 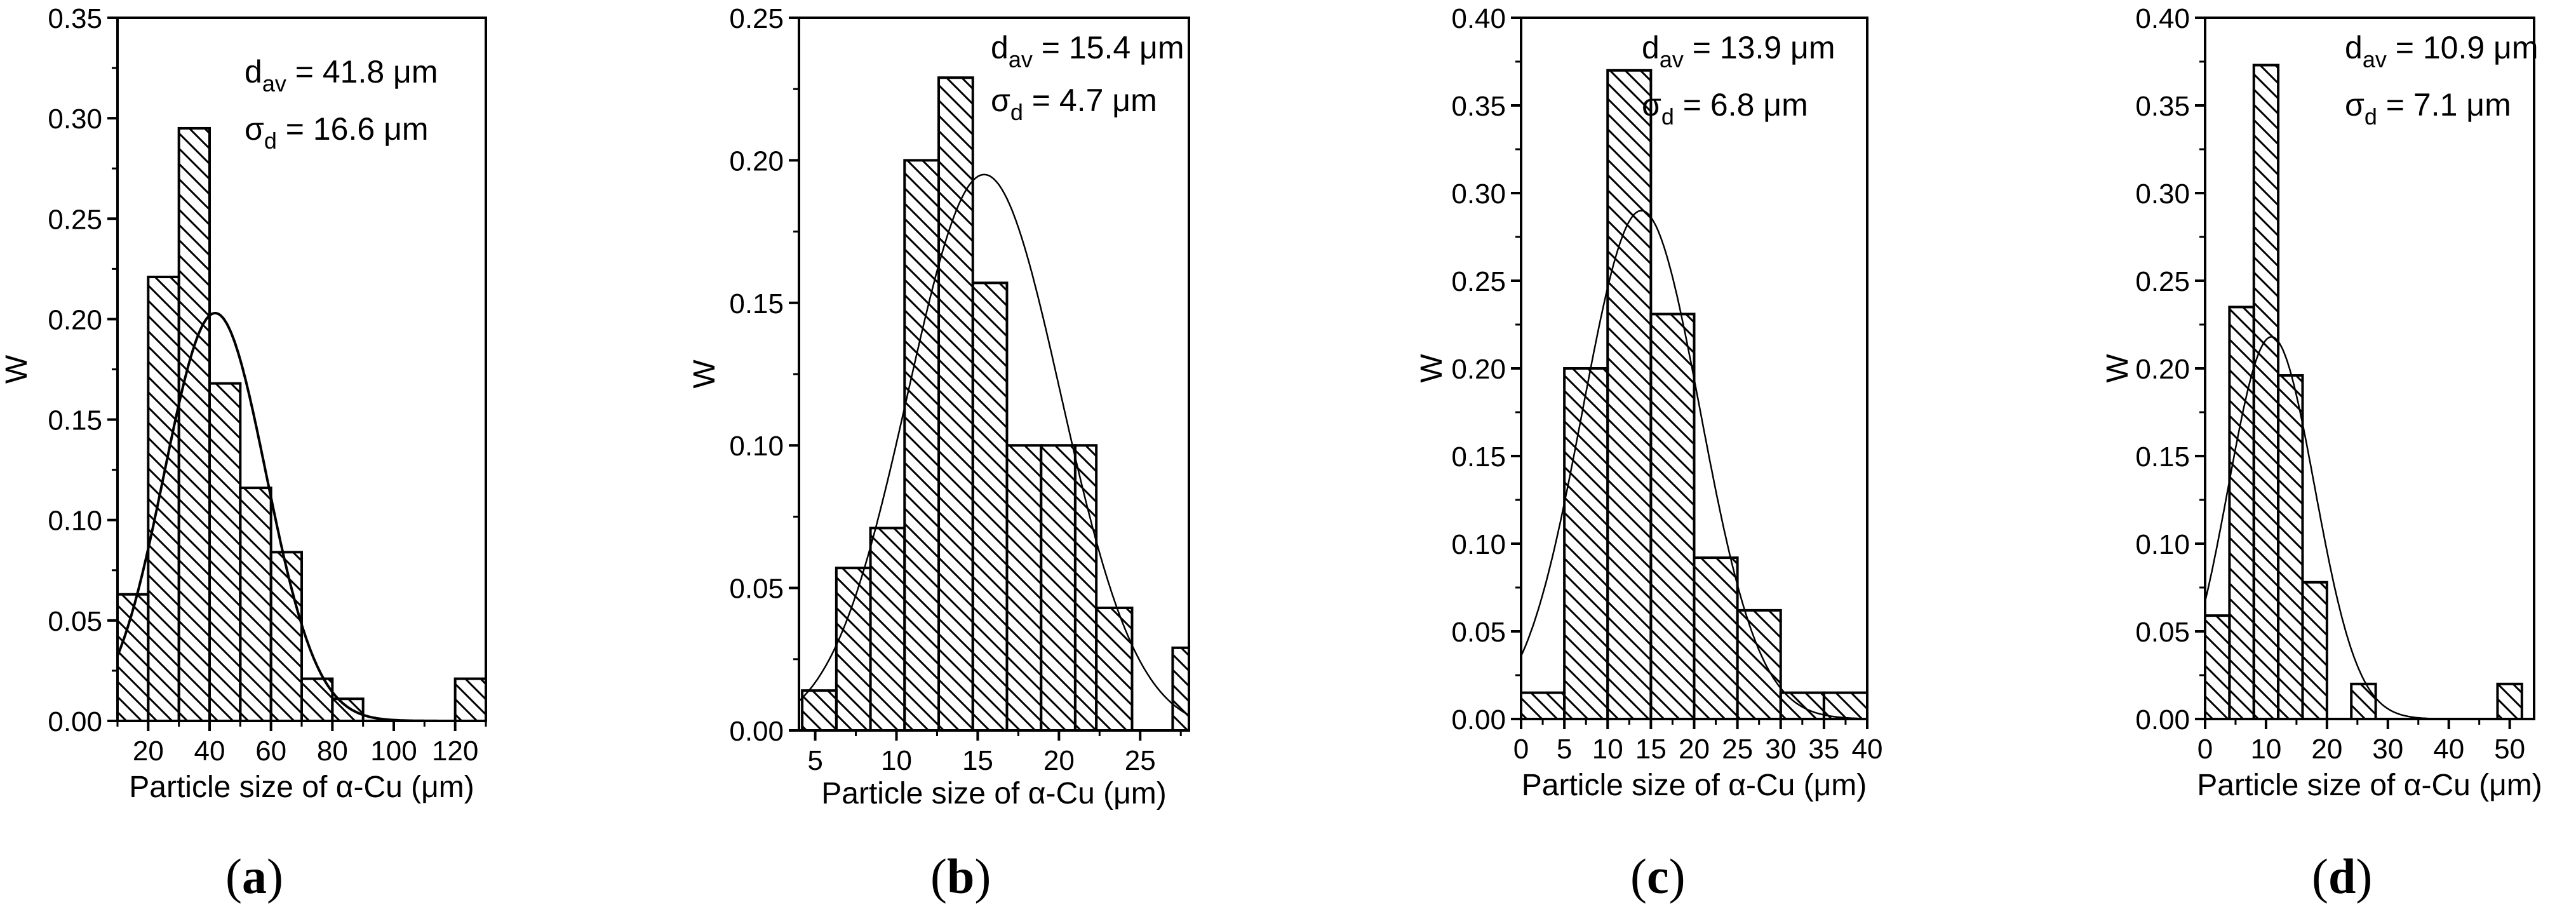 I want to click on x-tick-label: 25, so click(x=1737, y=749).